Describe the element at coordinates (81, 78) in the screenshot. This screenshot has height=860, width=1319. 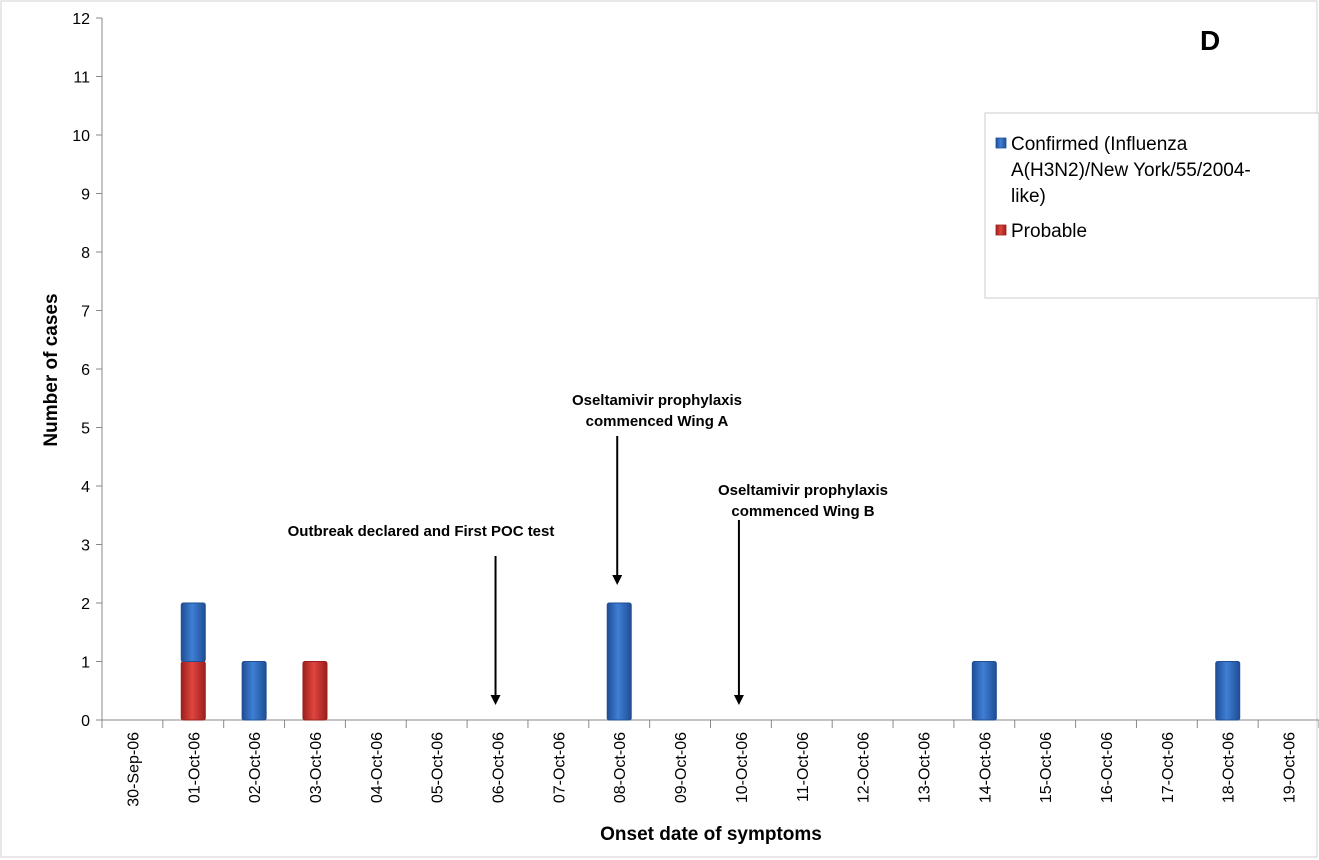
I see `y-tick-label: 11` at that location.